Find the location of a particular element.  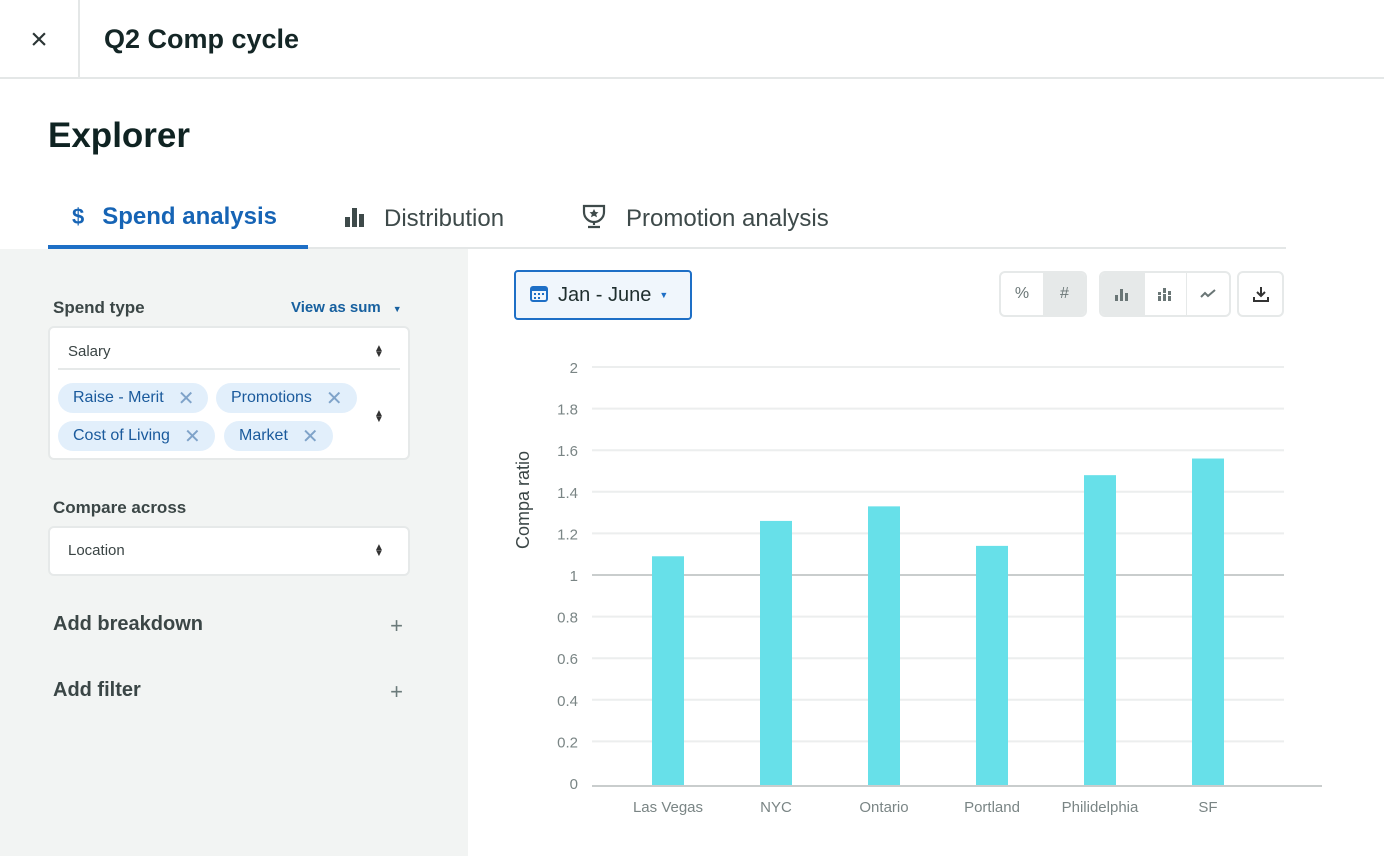

stacked-bar-icon is located at coordinates (1165, 294).